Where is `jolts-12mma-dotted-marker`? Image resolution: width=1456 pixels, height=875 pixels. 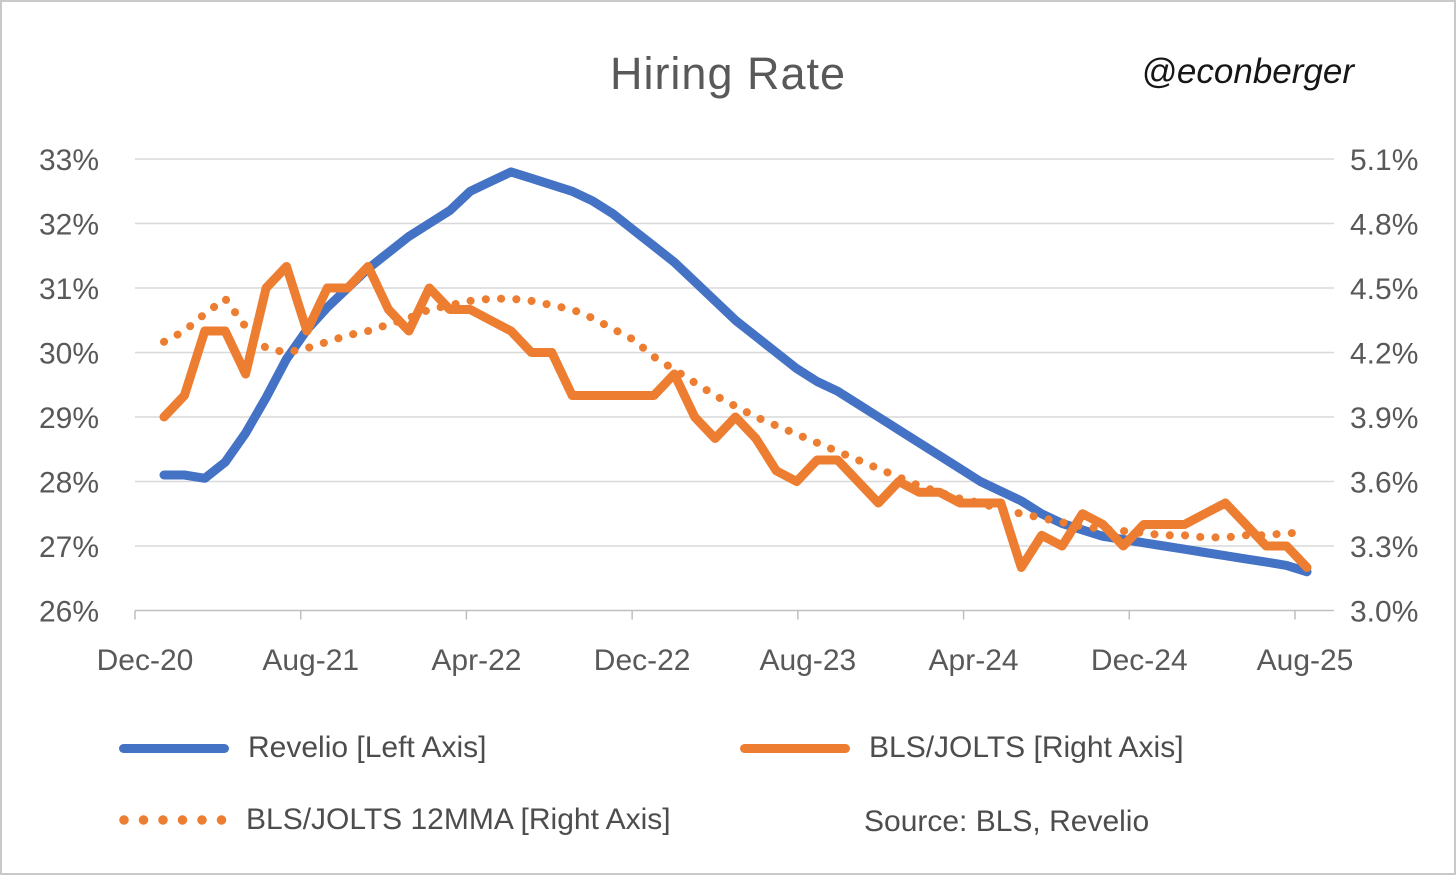
jolts-12mma-dotted-marker is located at coordinates (173, 820).